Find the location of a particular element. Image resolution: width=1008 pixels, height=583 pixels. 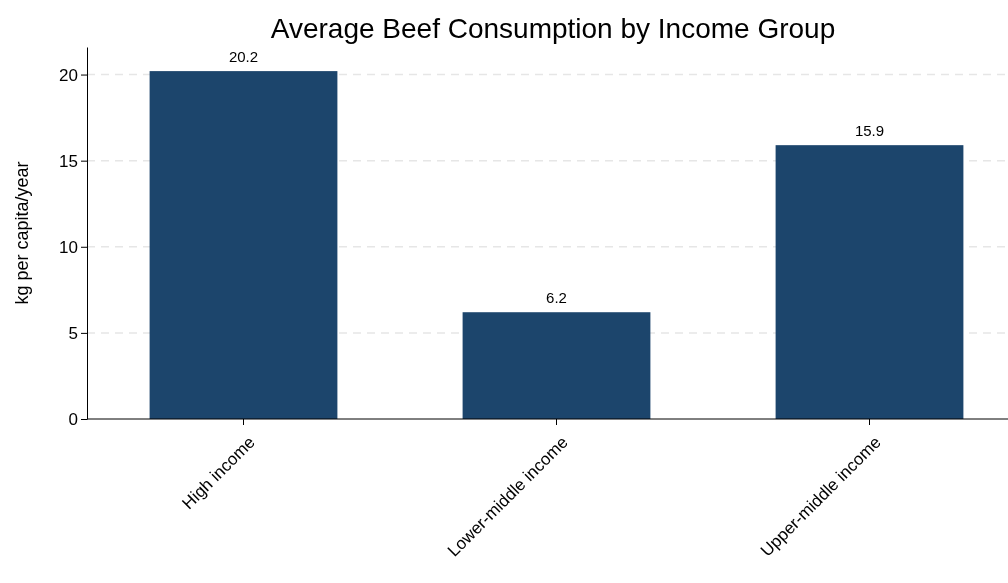

y-tick-label: 20 is located at coordinates (68, 75).